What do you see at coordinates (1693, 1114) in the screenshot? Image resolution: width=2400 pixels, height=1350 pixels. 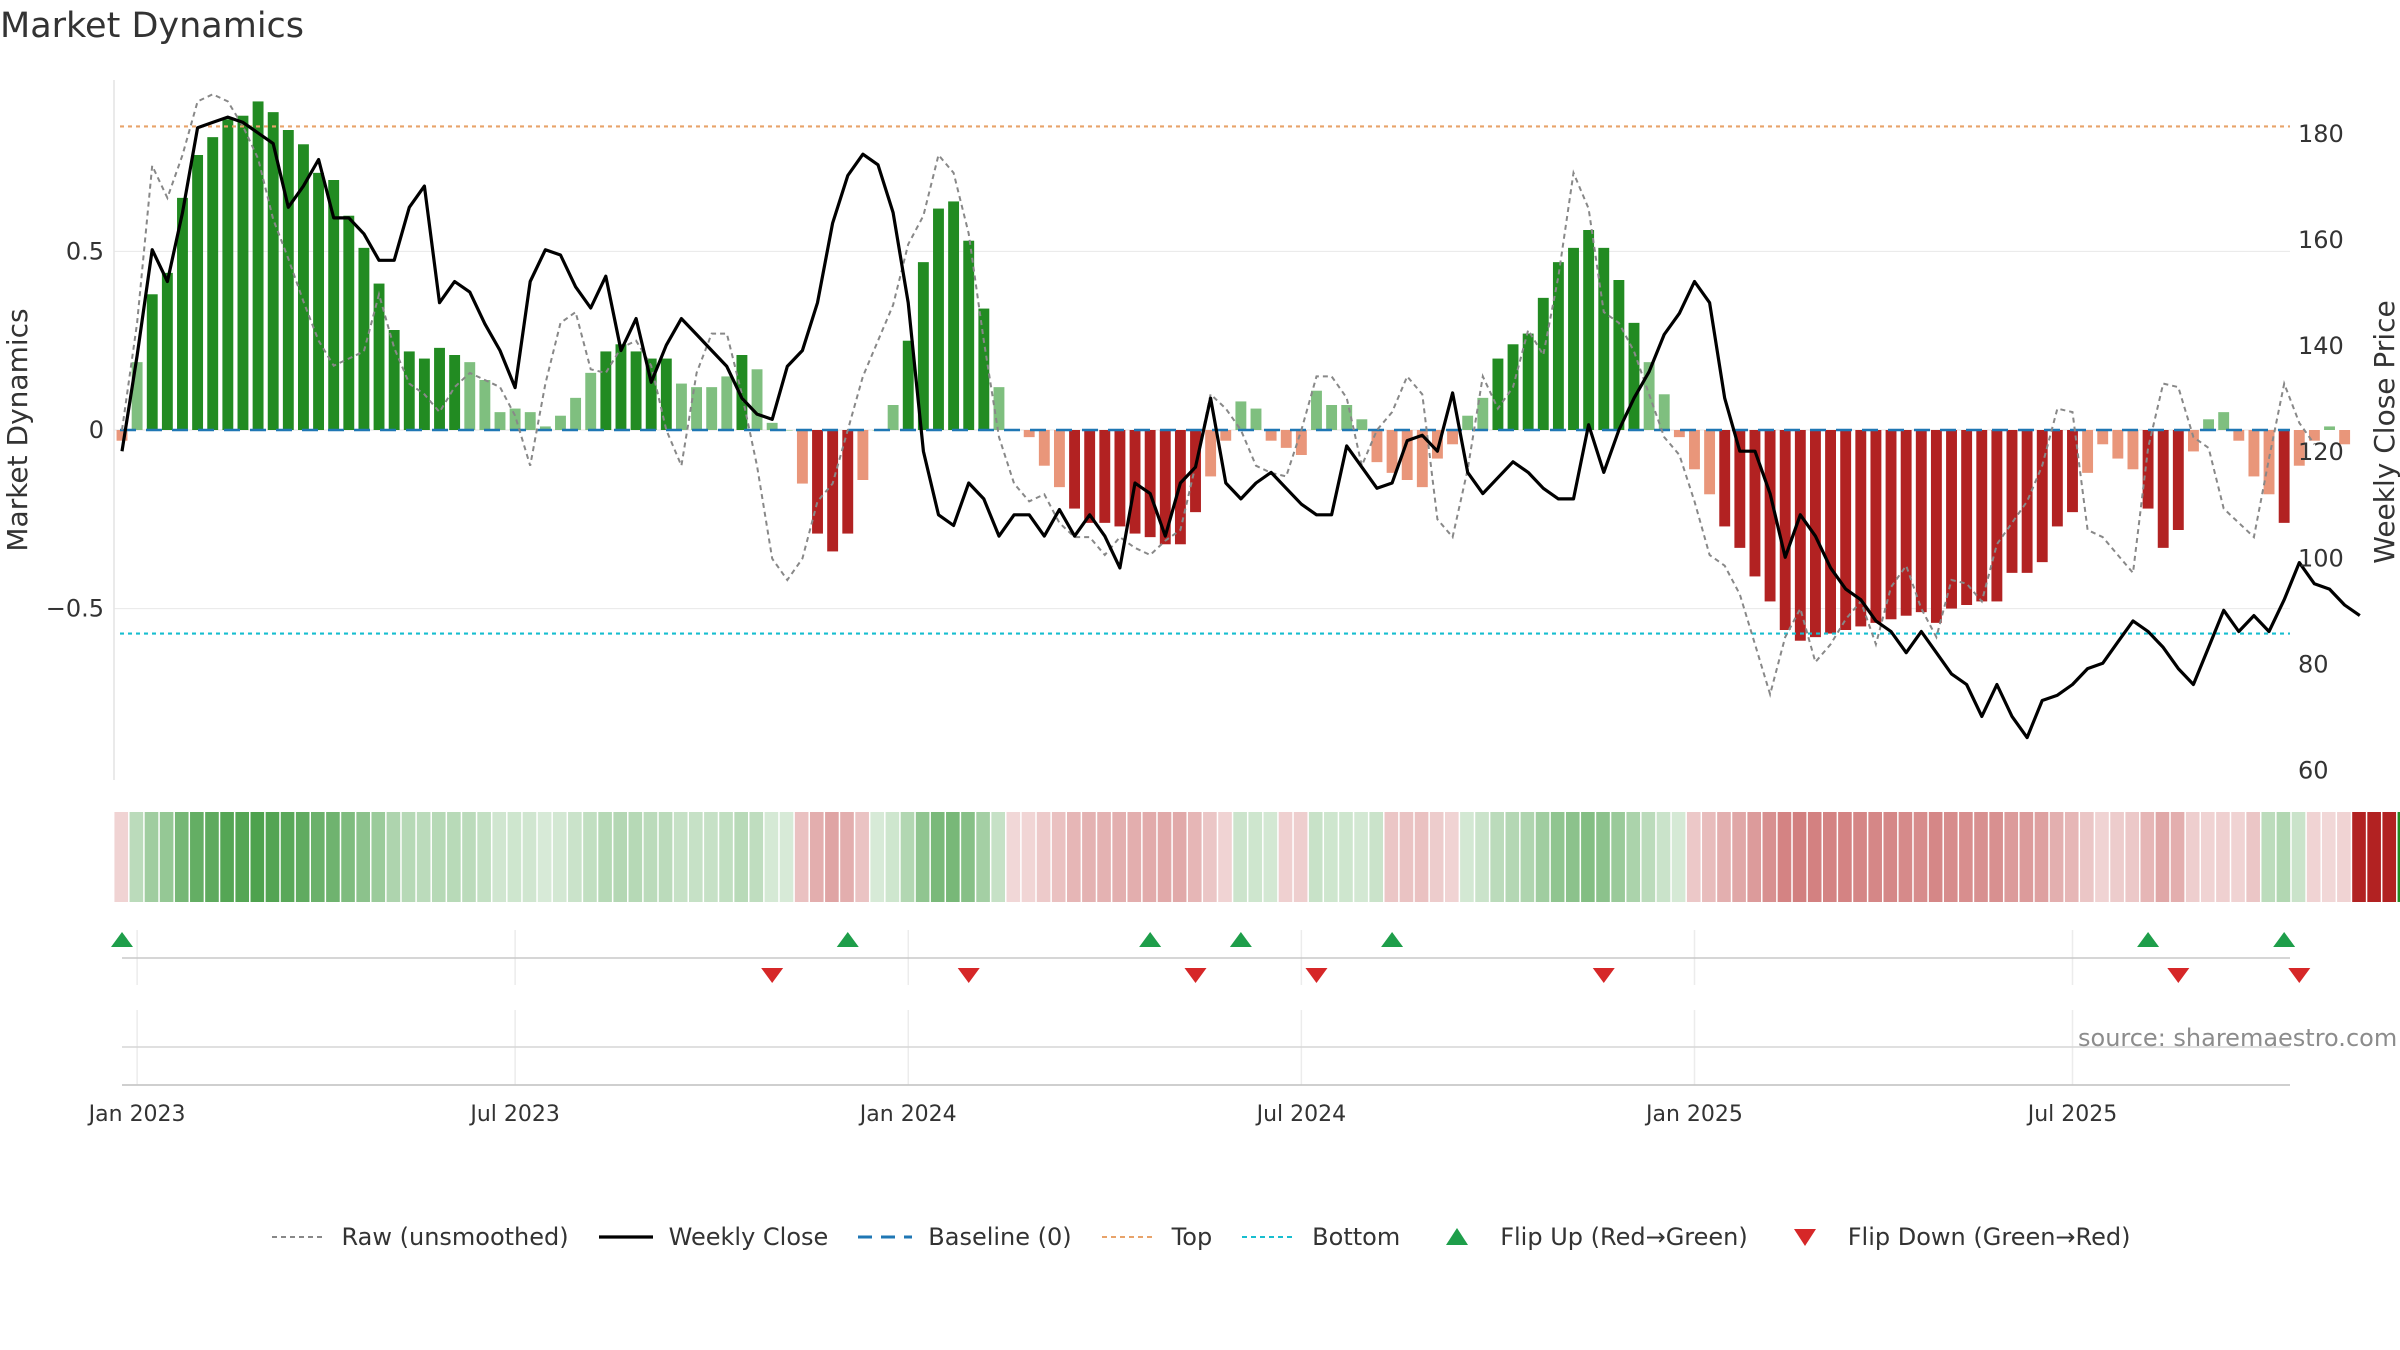 I see `x-tick-label: Jan 2025` at bounding box center [1693, 1114].